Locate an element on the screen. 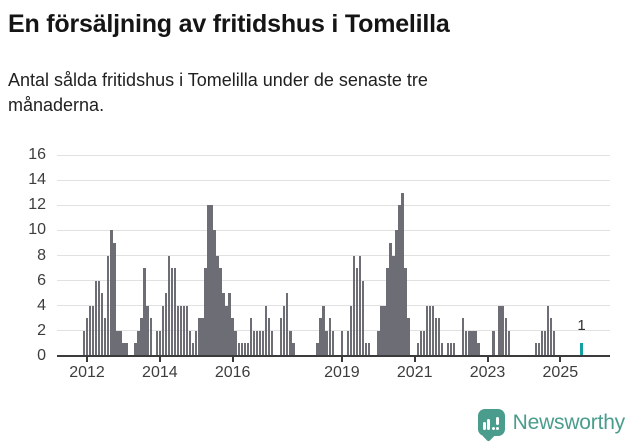 This screenshot has width=631, height=448. x-axis-label: 2016 is located at coordinates (232, 372).